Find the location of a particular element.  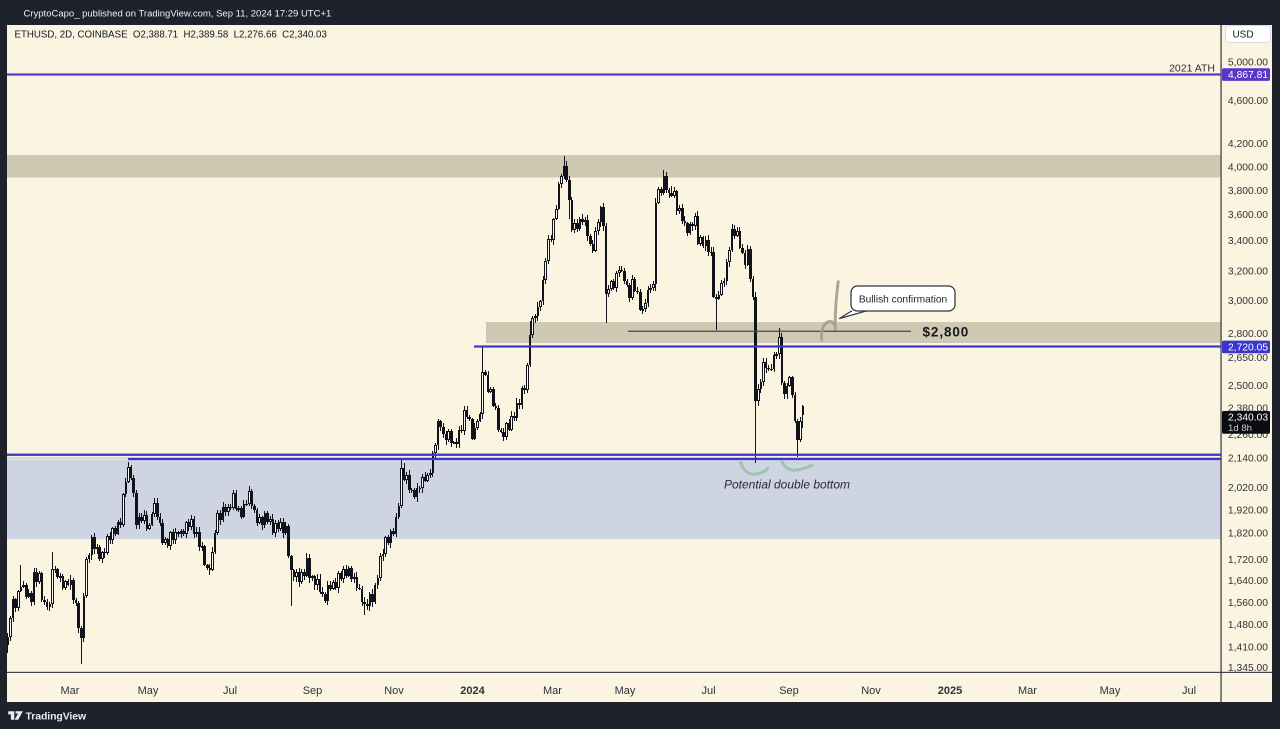

svg-text: 2,260.00 is located at coordinates (1248, 435).